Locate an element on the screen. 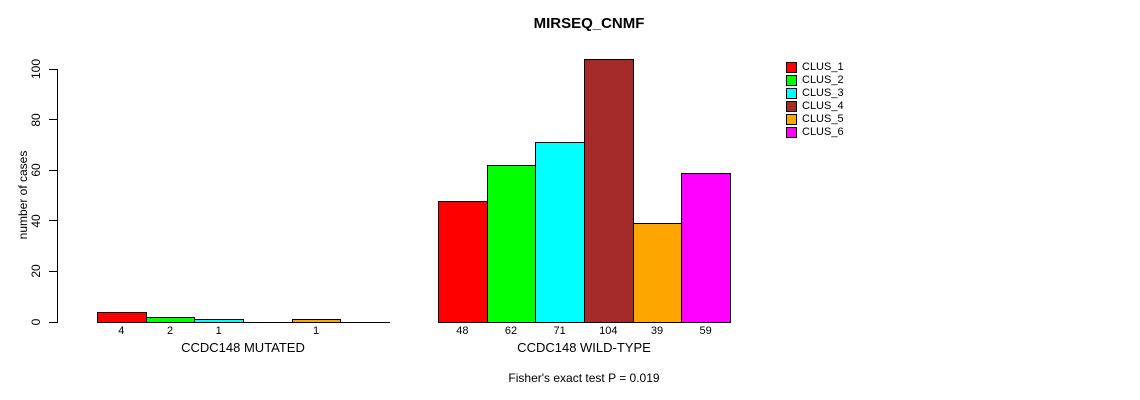  bar-clus_3-group2 is located at coordinates (560, 232).